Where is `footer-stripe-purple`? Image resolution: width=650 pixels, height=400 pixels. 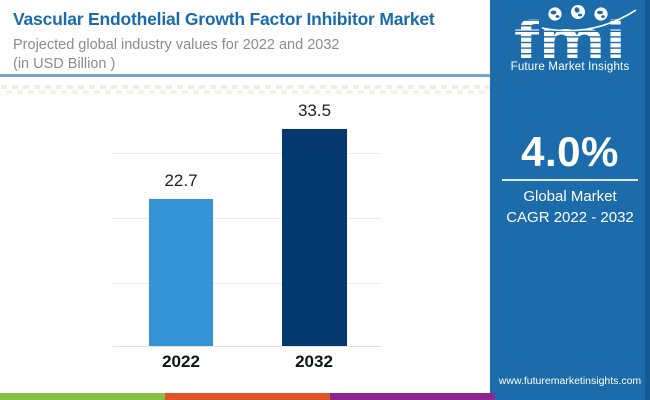 footer-stripe-purple is located at coordinates (412, 396).